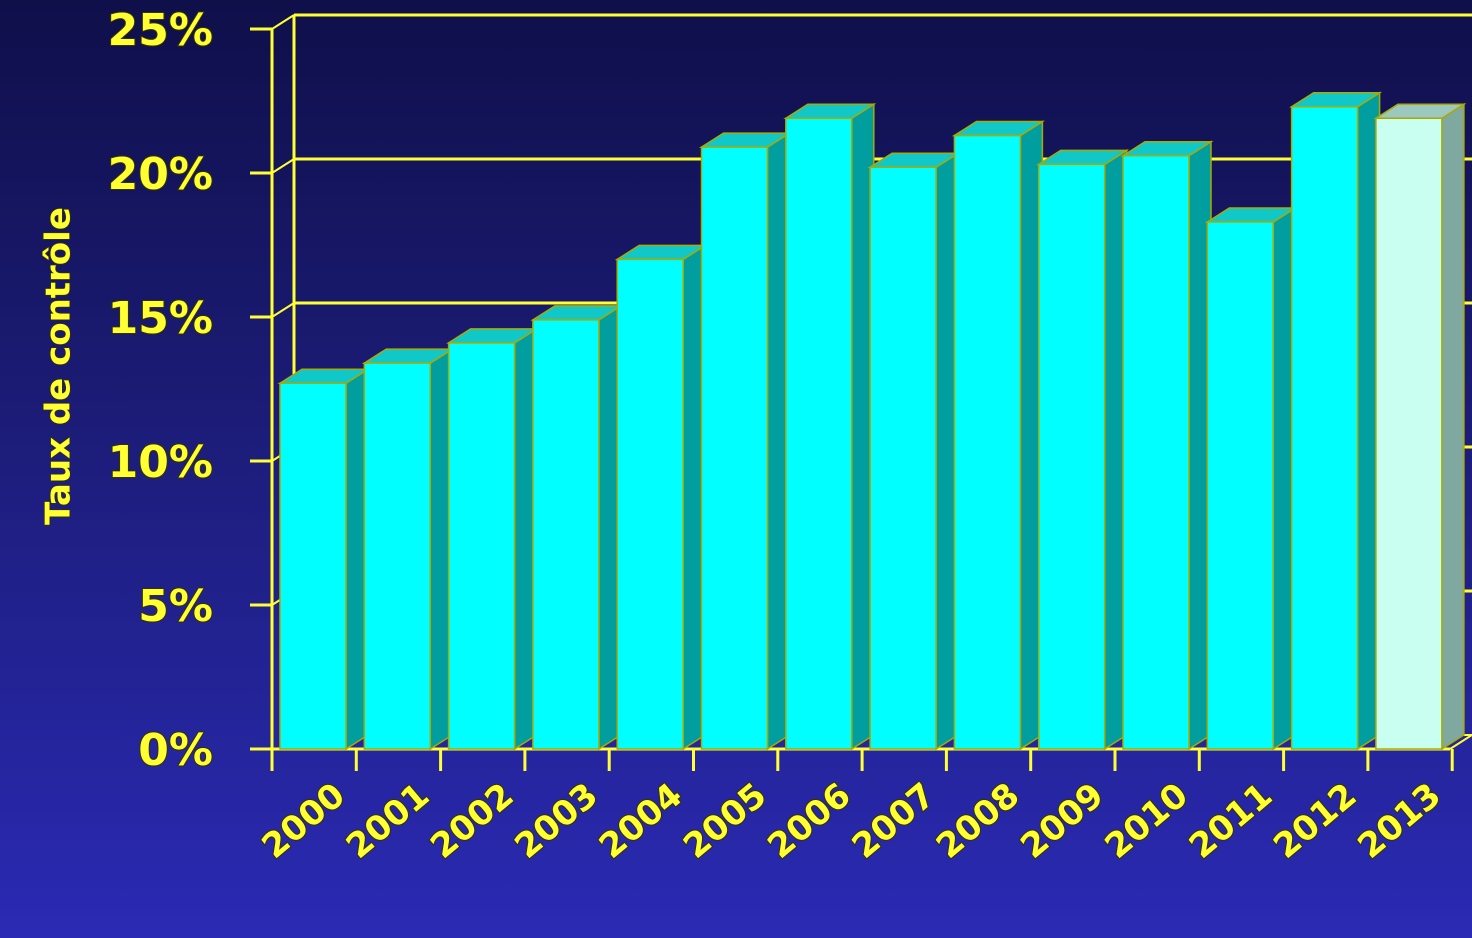  Describe the element at coordinates (894, 820) in the screenshot. I see `x-tick-label: 2007` at that location.